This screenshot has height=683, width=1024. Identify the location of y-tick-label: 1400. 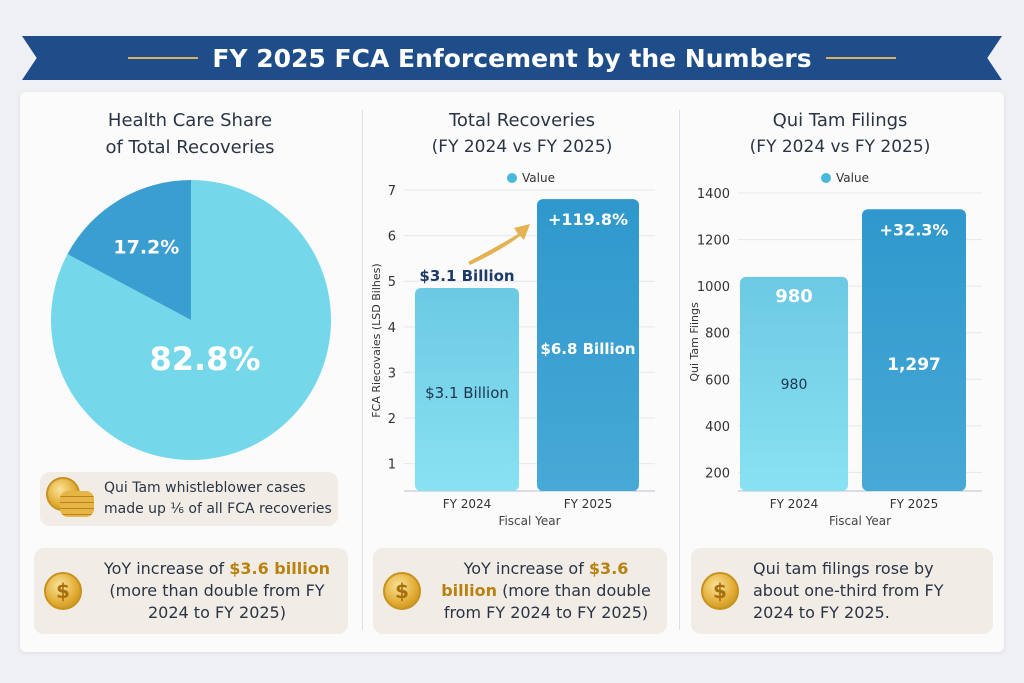
(713, 194).